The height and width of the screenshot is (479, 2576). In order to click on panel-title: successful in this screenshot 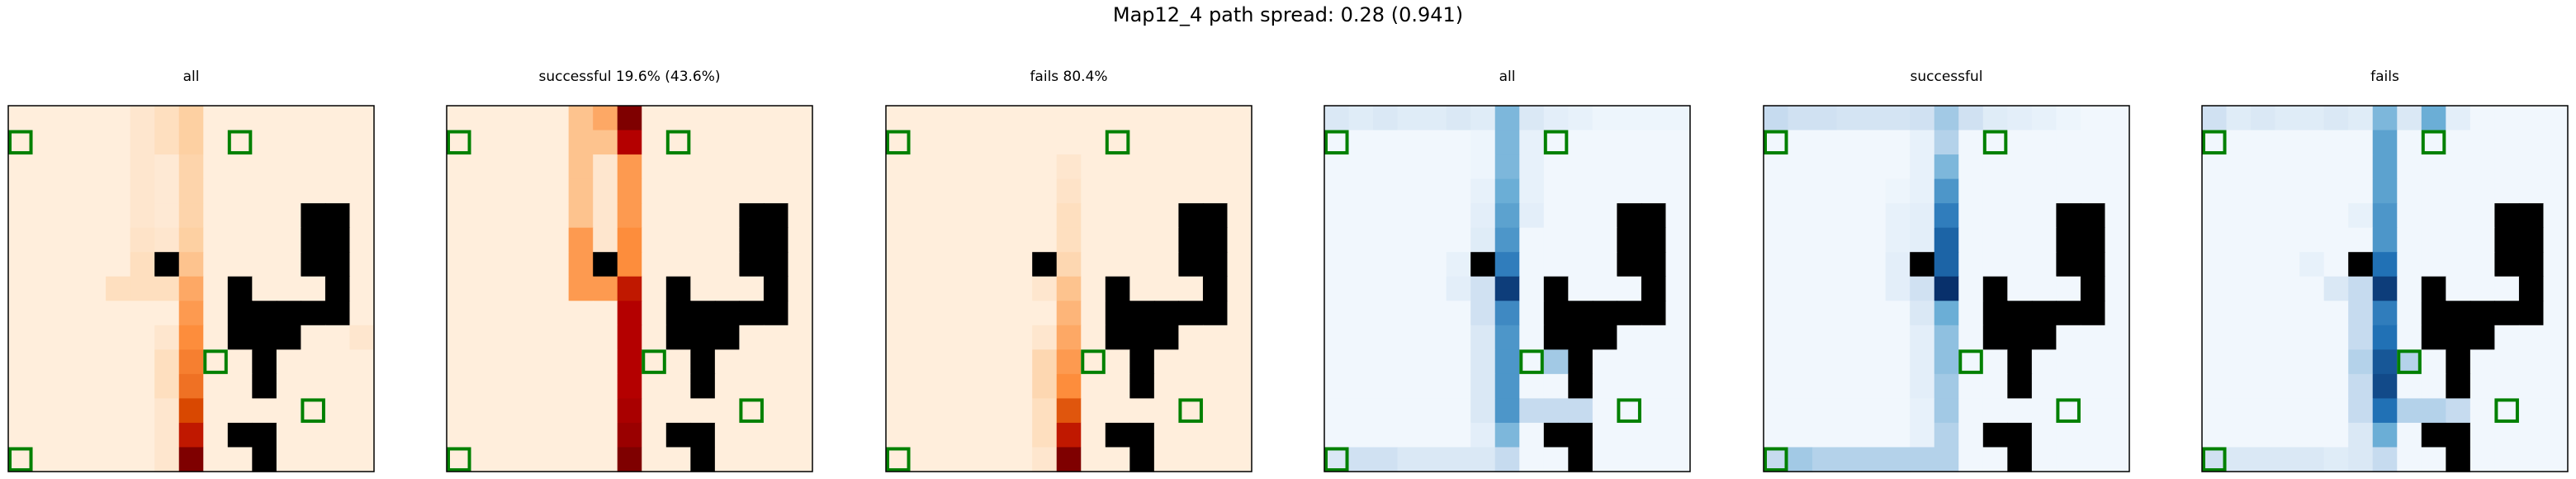, I will do `click(1947, 77)`.